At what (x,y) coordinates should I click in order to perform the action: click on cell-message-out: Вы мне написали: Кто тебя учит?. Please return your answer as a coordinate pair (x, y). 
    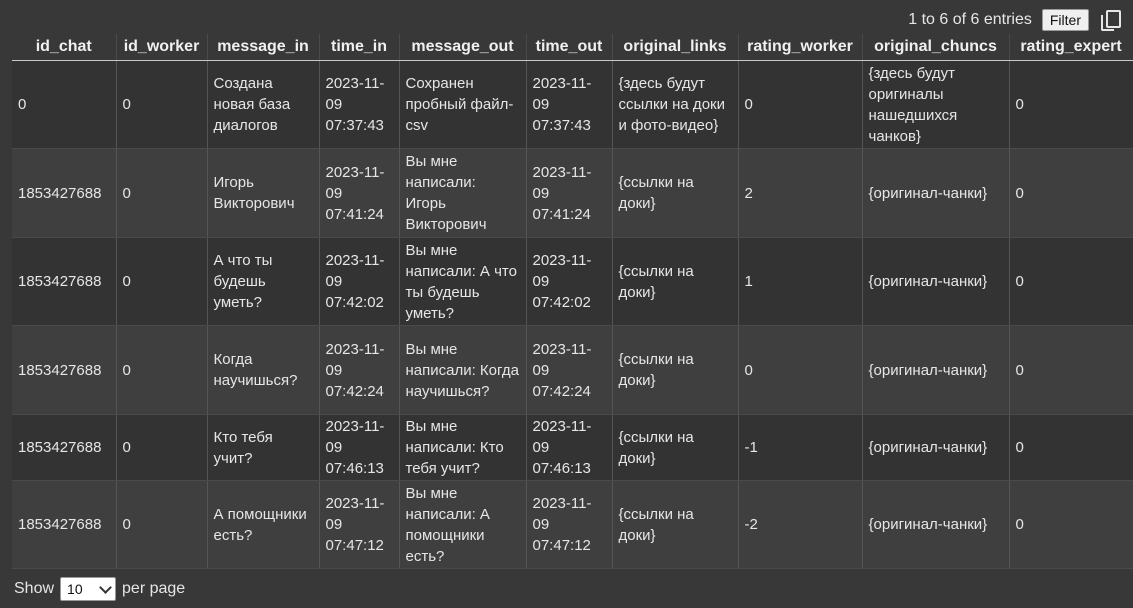
    Looking at the image, I should click on (463, 447).